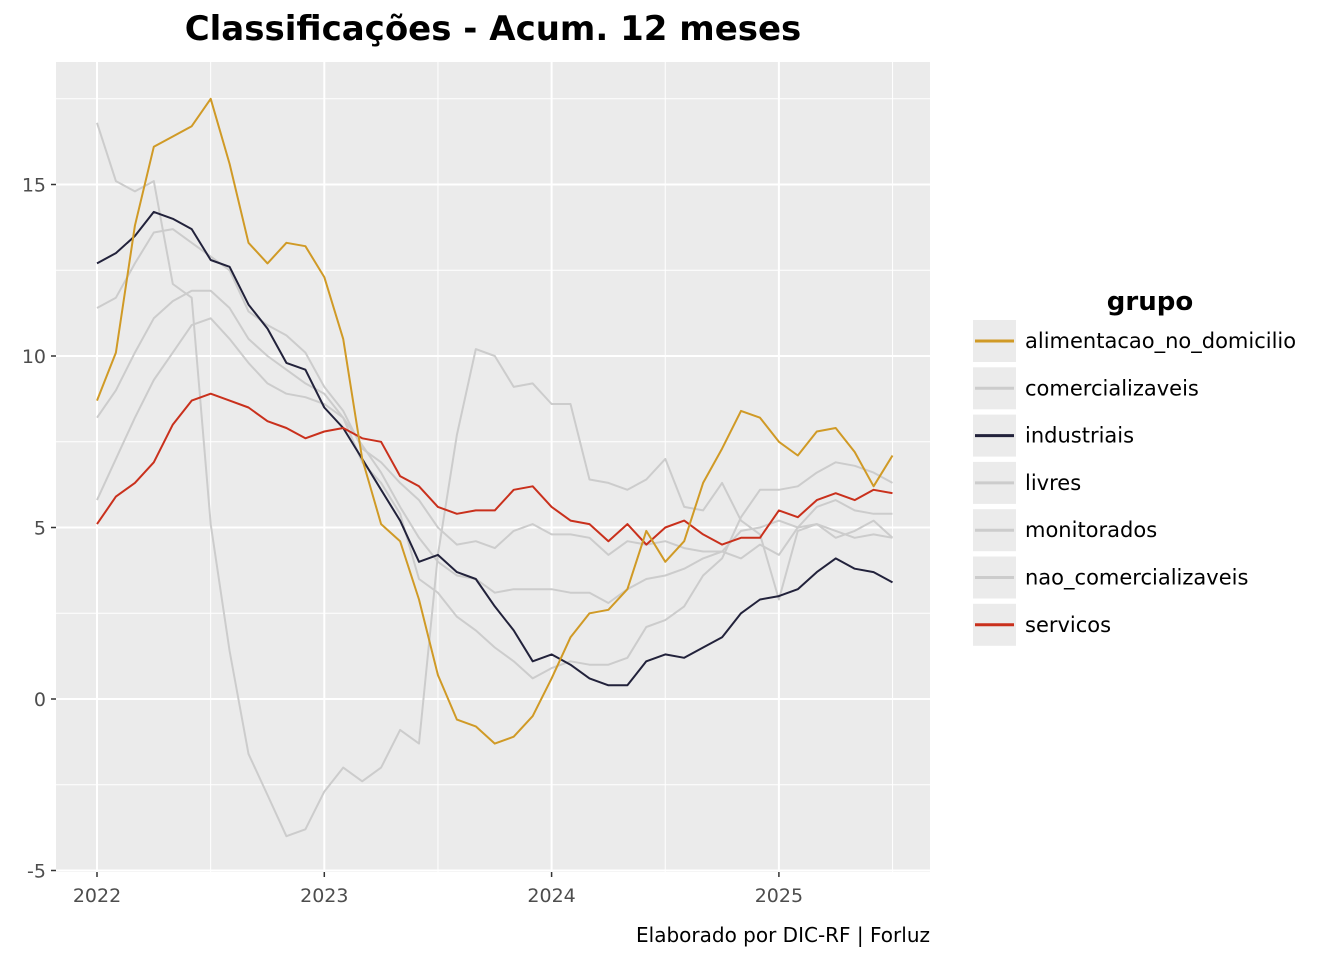 The image size is (1344, 960). What do you see at coordinates (1053, 483) in the screenshot?
I see `legend-label-livres: livres` at bounding box center [1053, 483].